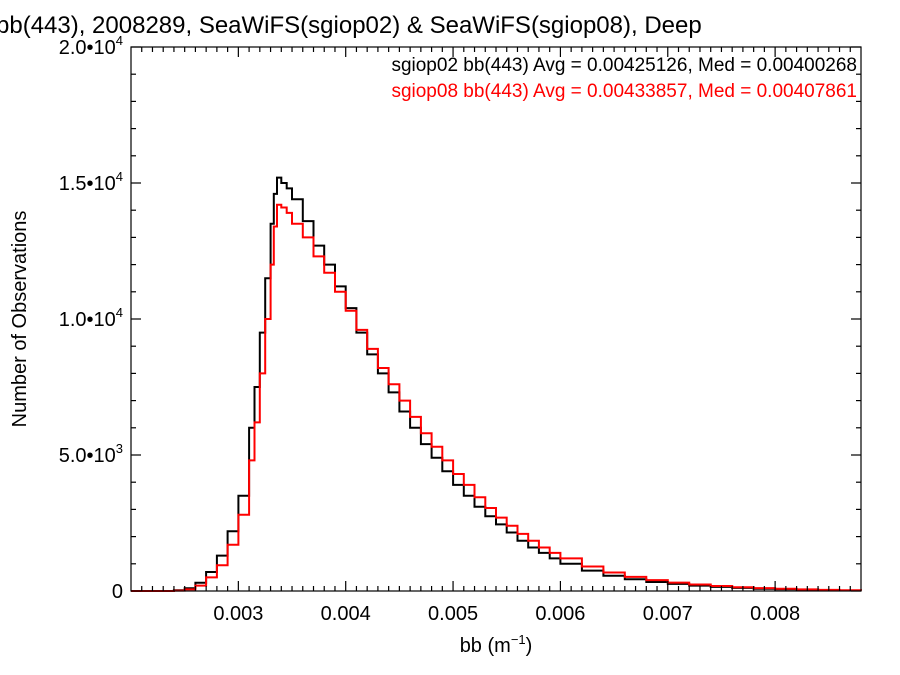  What do you see at coordinates (518, 639) in the screenshot?
I see `x-axis-label-sup: −1` at bounding box center [518, 639].